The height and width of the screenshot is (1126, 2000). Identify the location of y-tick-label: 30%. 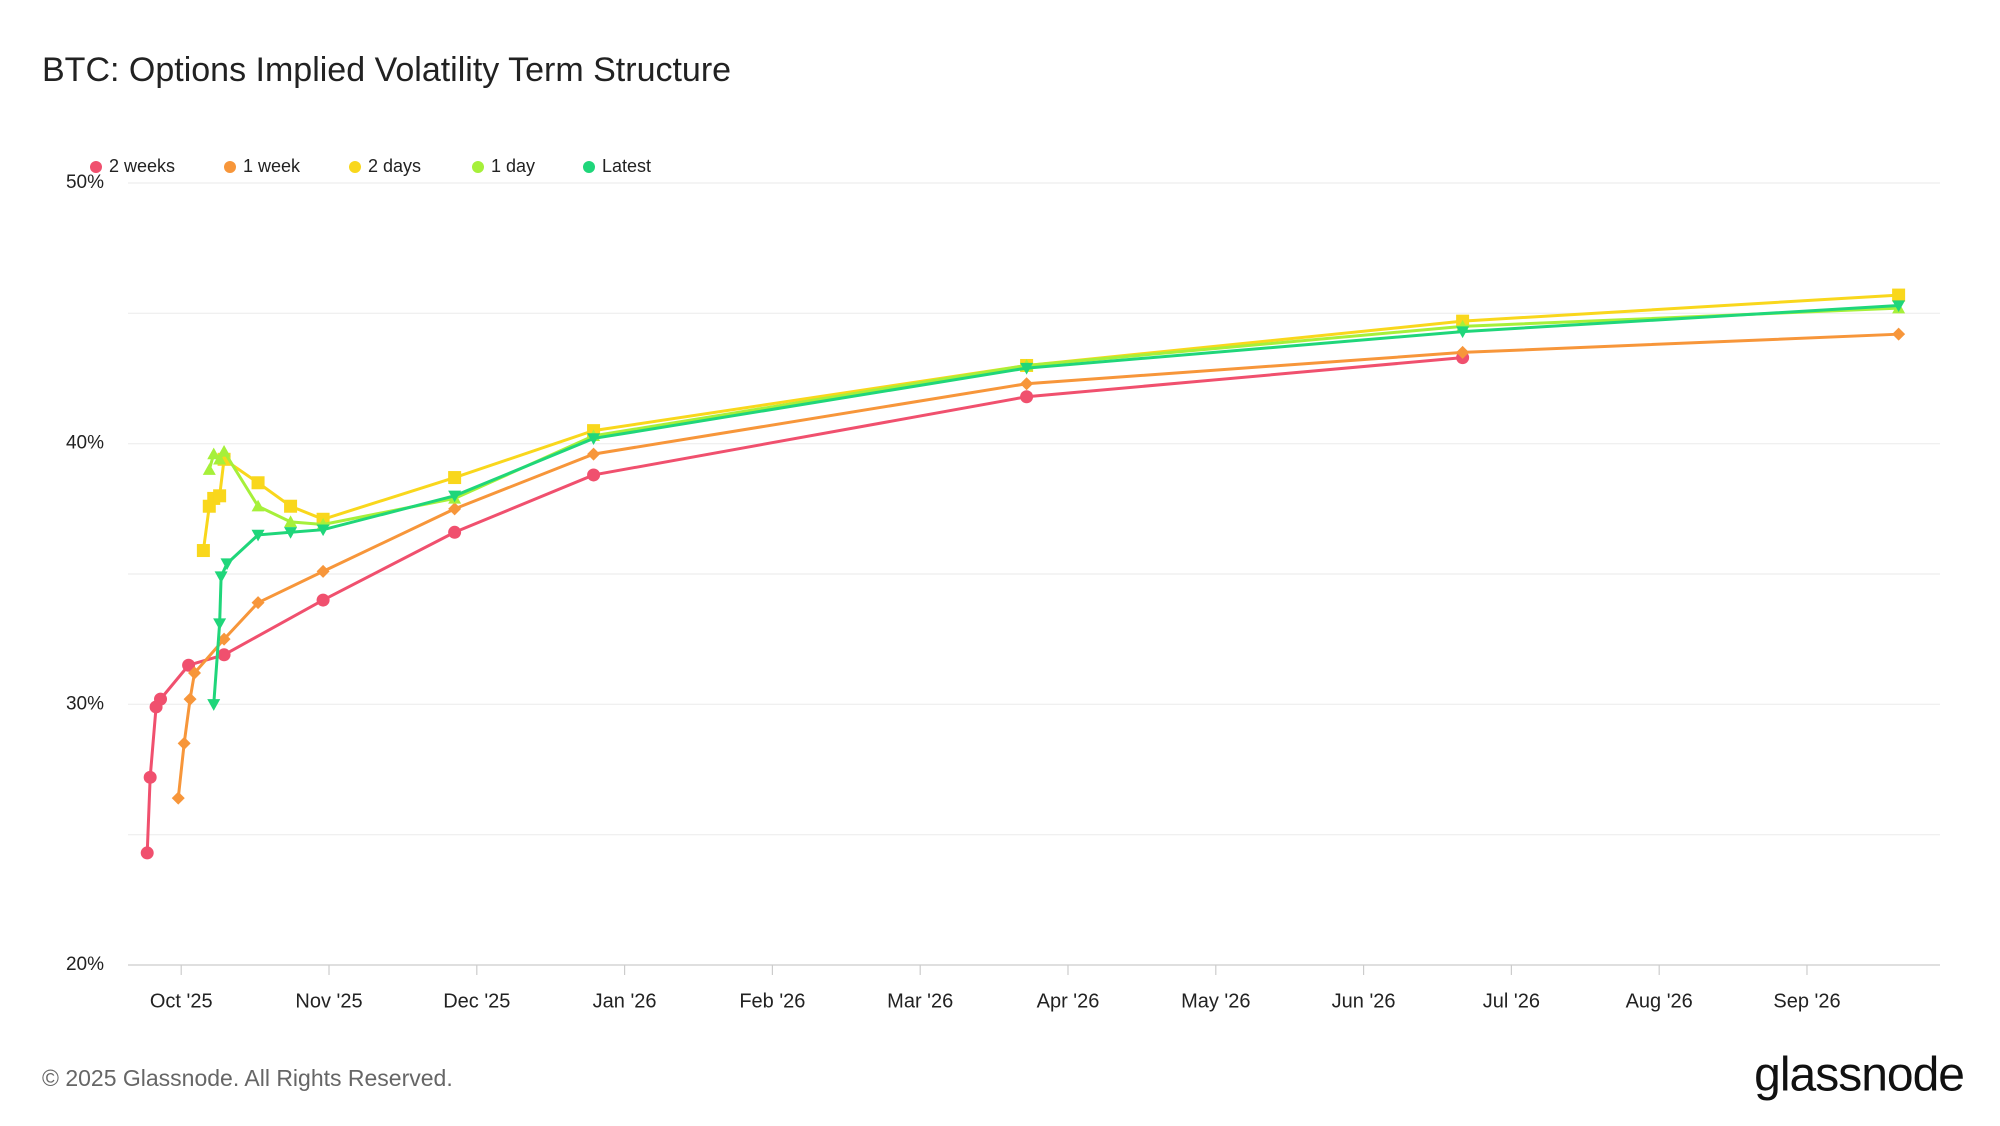
(85, 703).